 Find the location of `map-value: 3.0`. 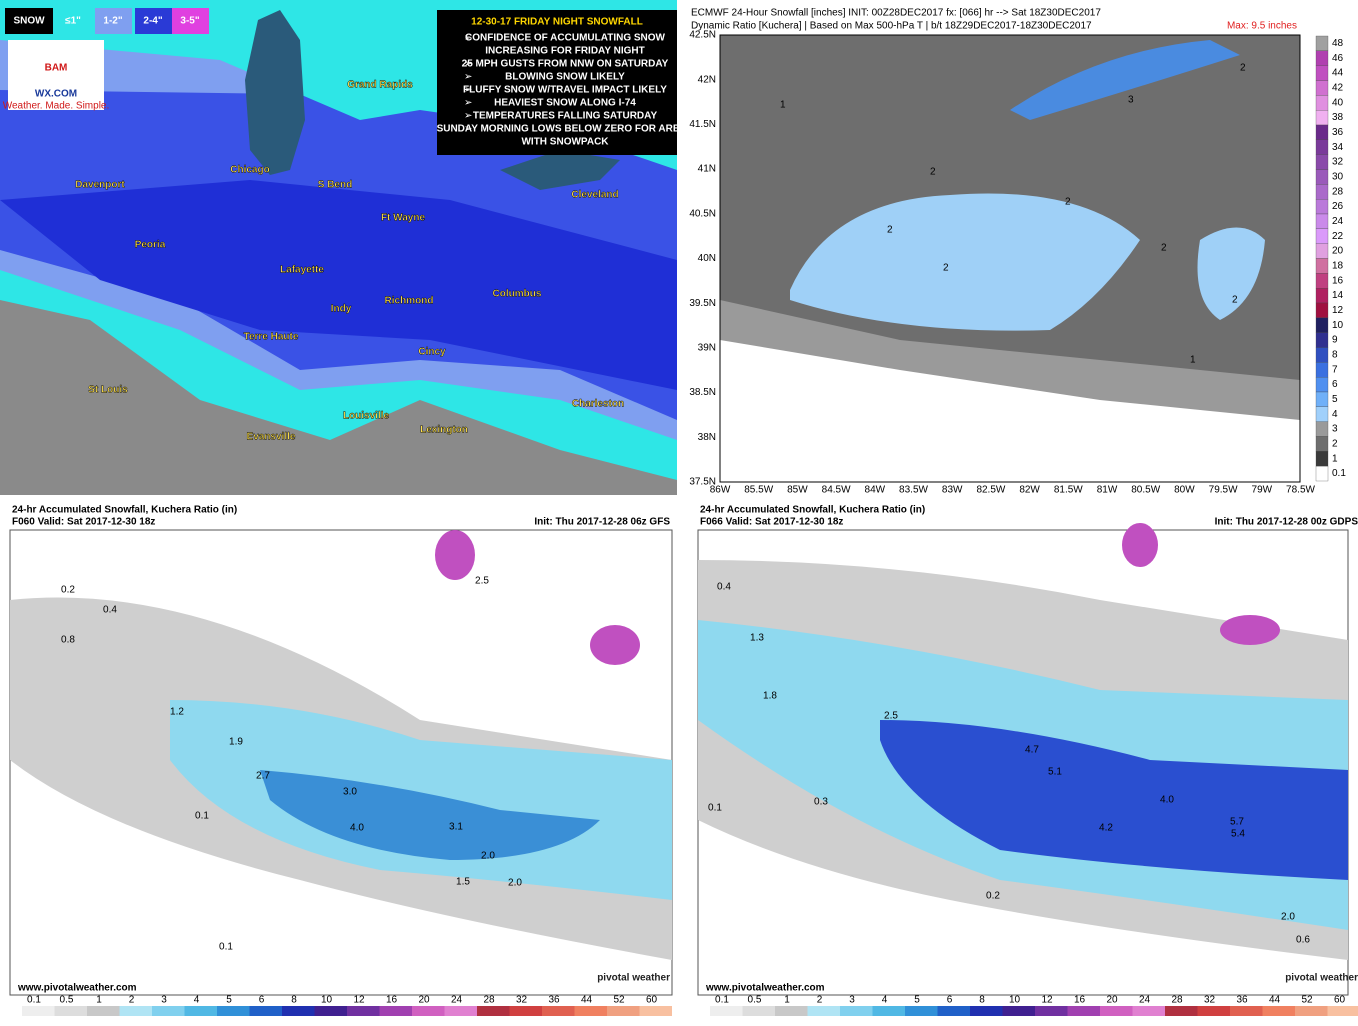

map-value: 3.0 is located at coordinates (350, 792).